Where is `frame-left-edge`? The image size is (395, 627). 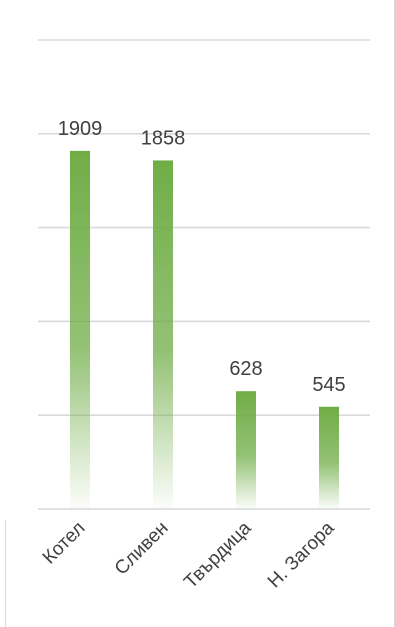 frame-left-edge is located at coordinates (5, 573).